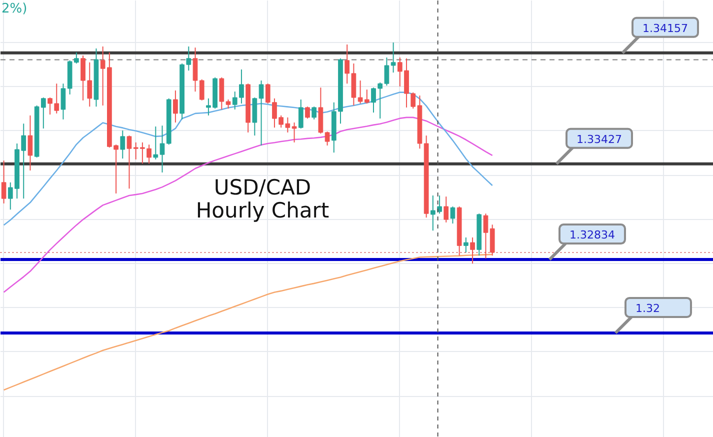 The height and width of the screenshot is (437, 713). I want to click on annotation: 1.32, so click(648, 308).